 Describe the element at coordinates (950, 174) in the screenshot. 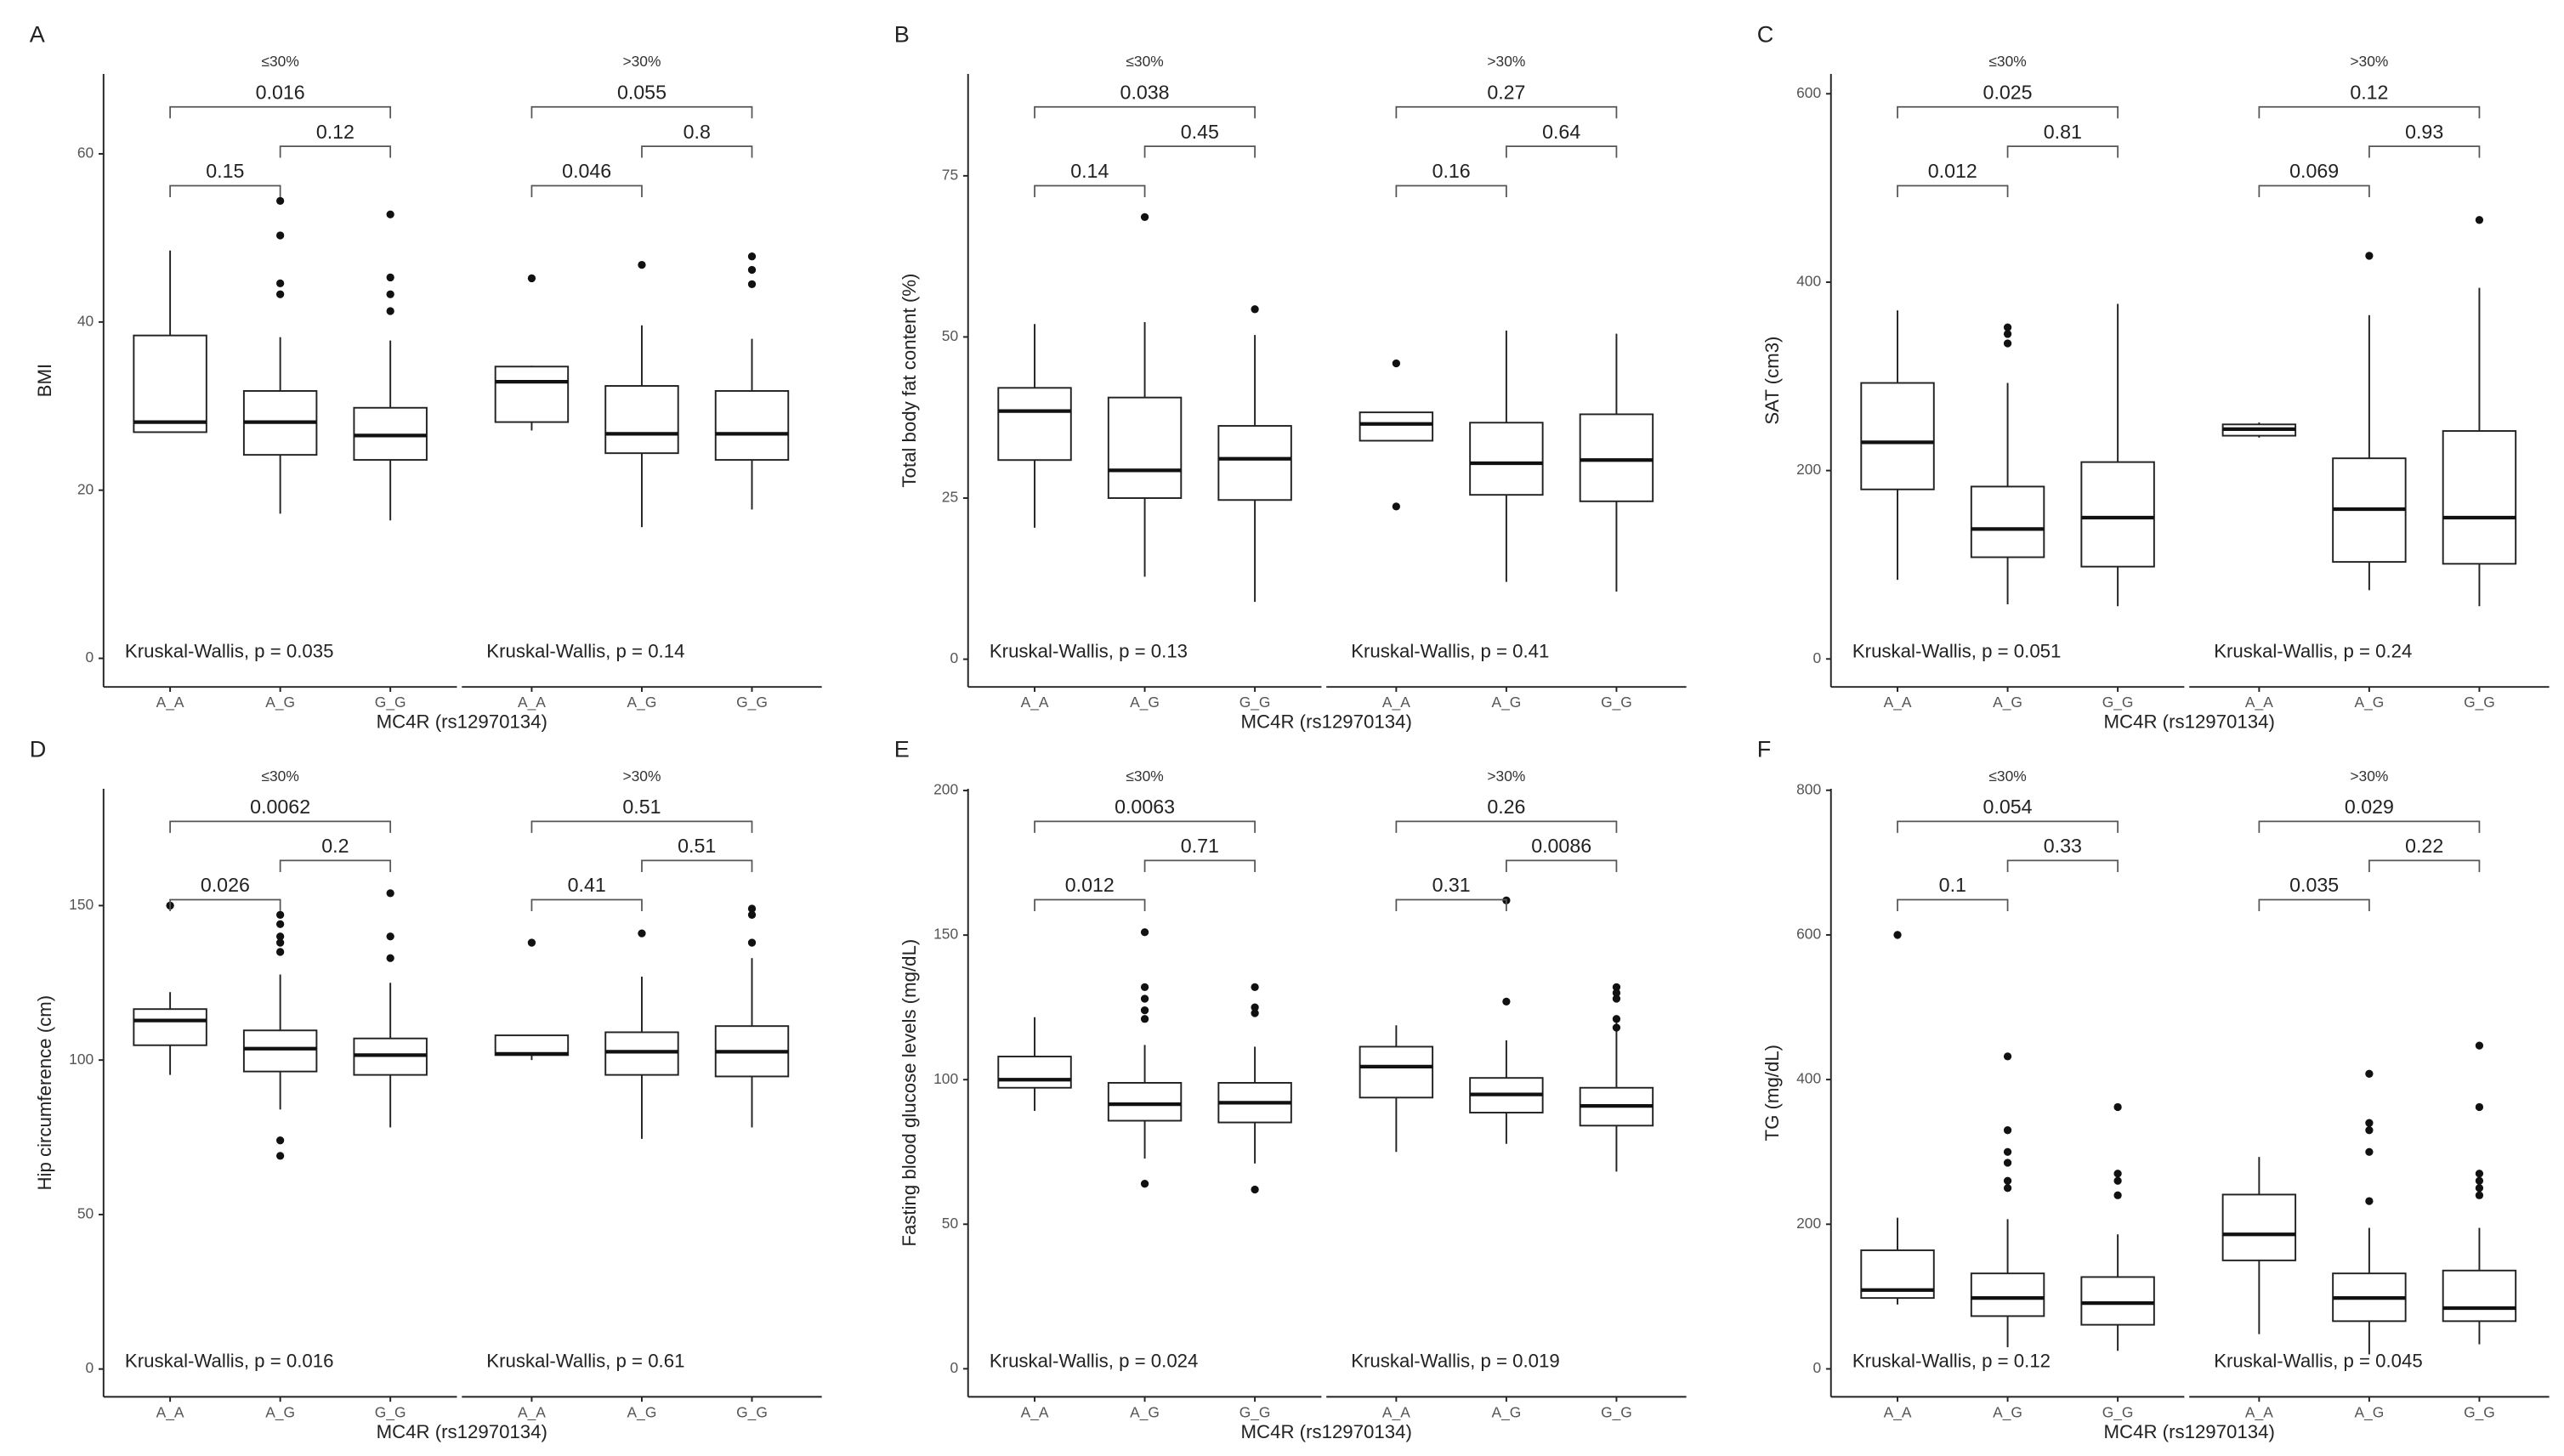

I see `y-tick-label: 75` at that location.